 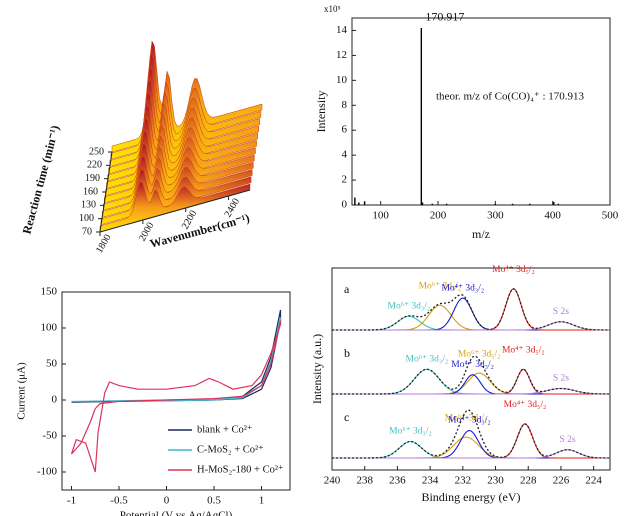 I want to click on x-tick-label: 200, so click(x=438, y=216).